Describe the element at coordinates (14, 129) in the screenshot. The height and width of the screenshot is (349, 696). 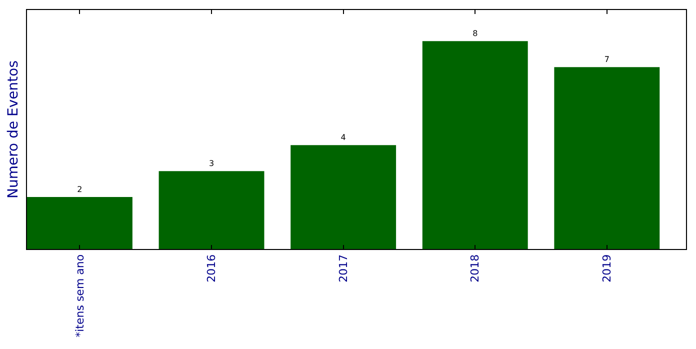
I see `y-axis-title: Numero de Eventos` at that location.